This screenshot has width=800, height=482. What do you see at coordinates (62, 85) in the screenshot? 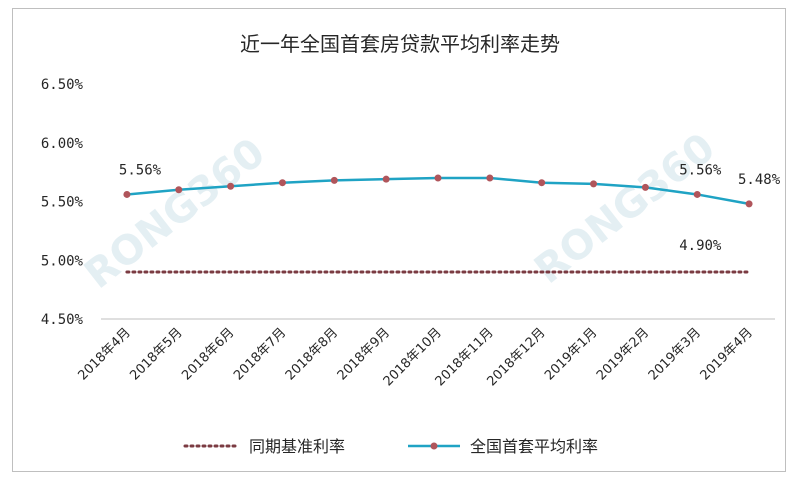
I see `y-tick-label: 6.50%` at bounding box center [62, 85].